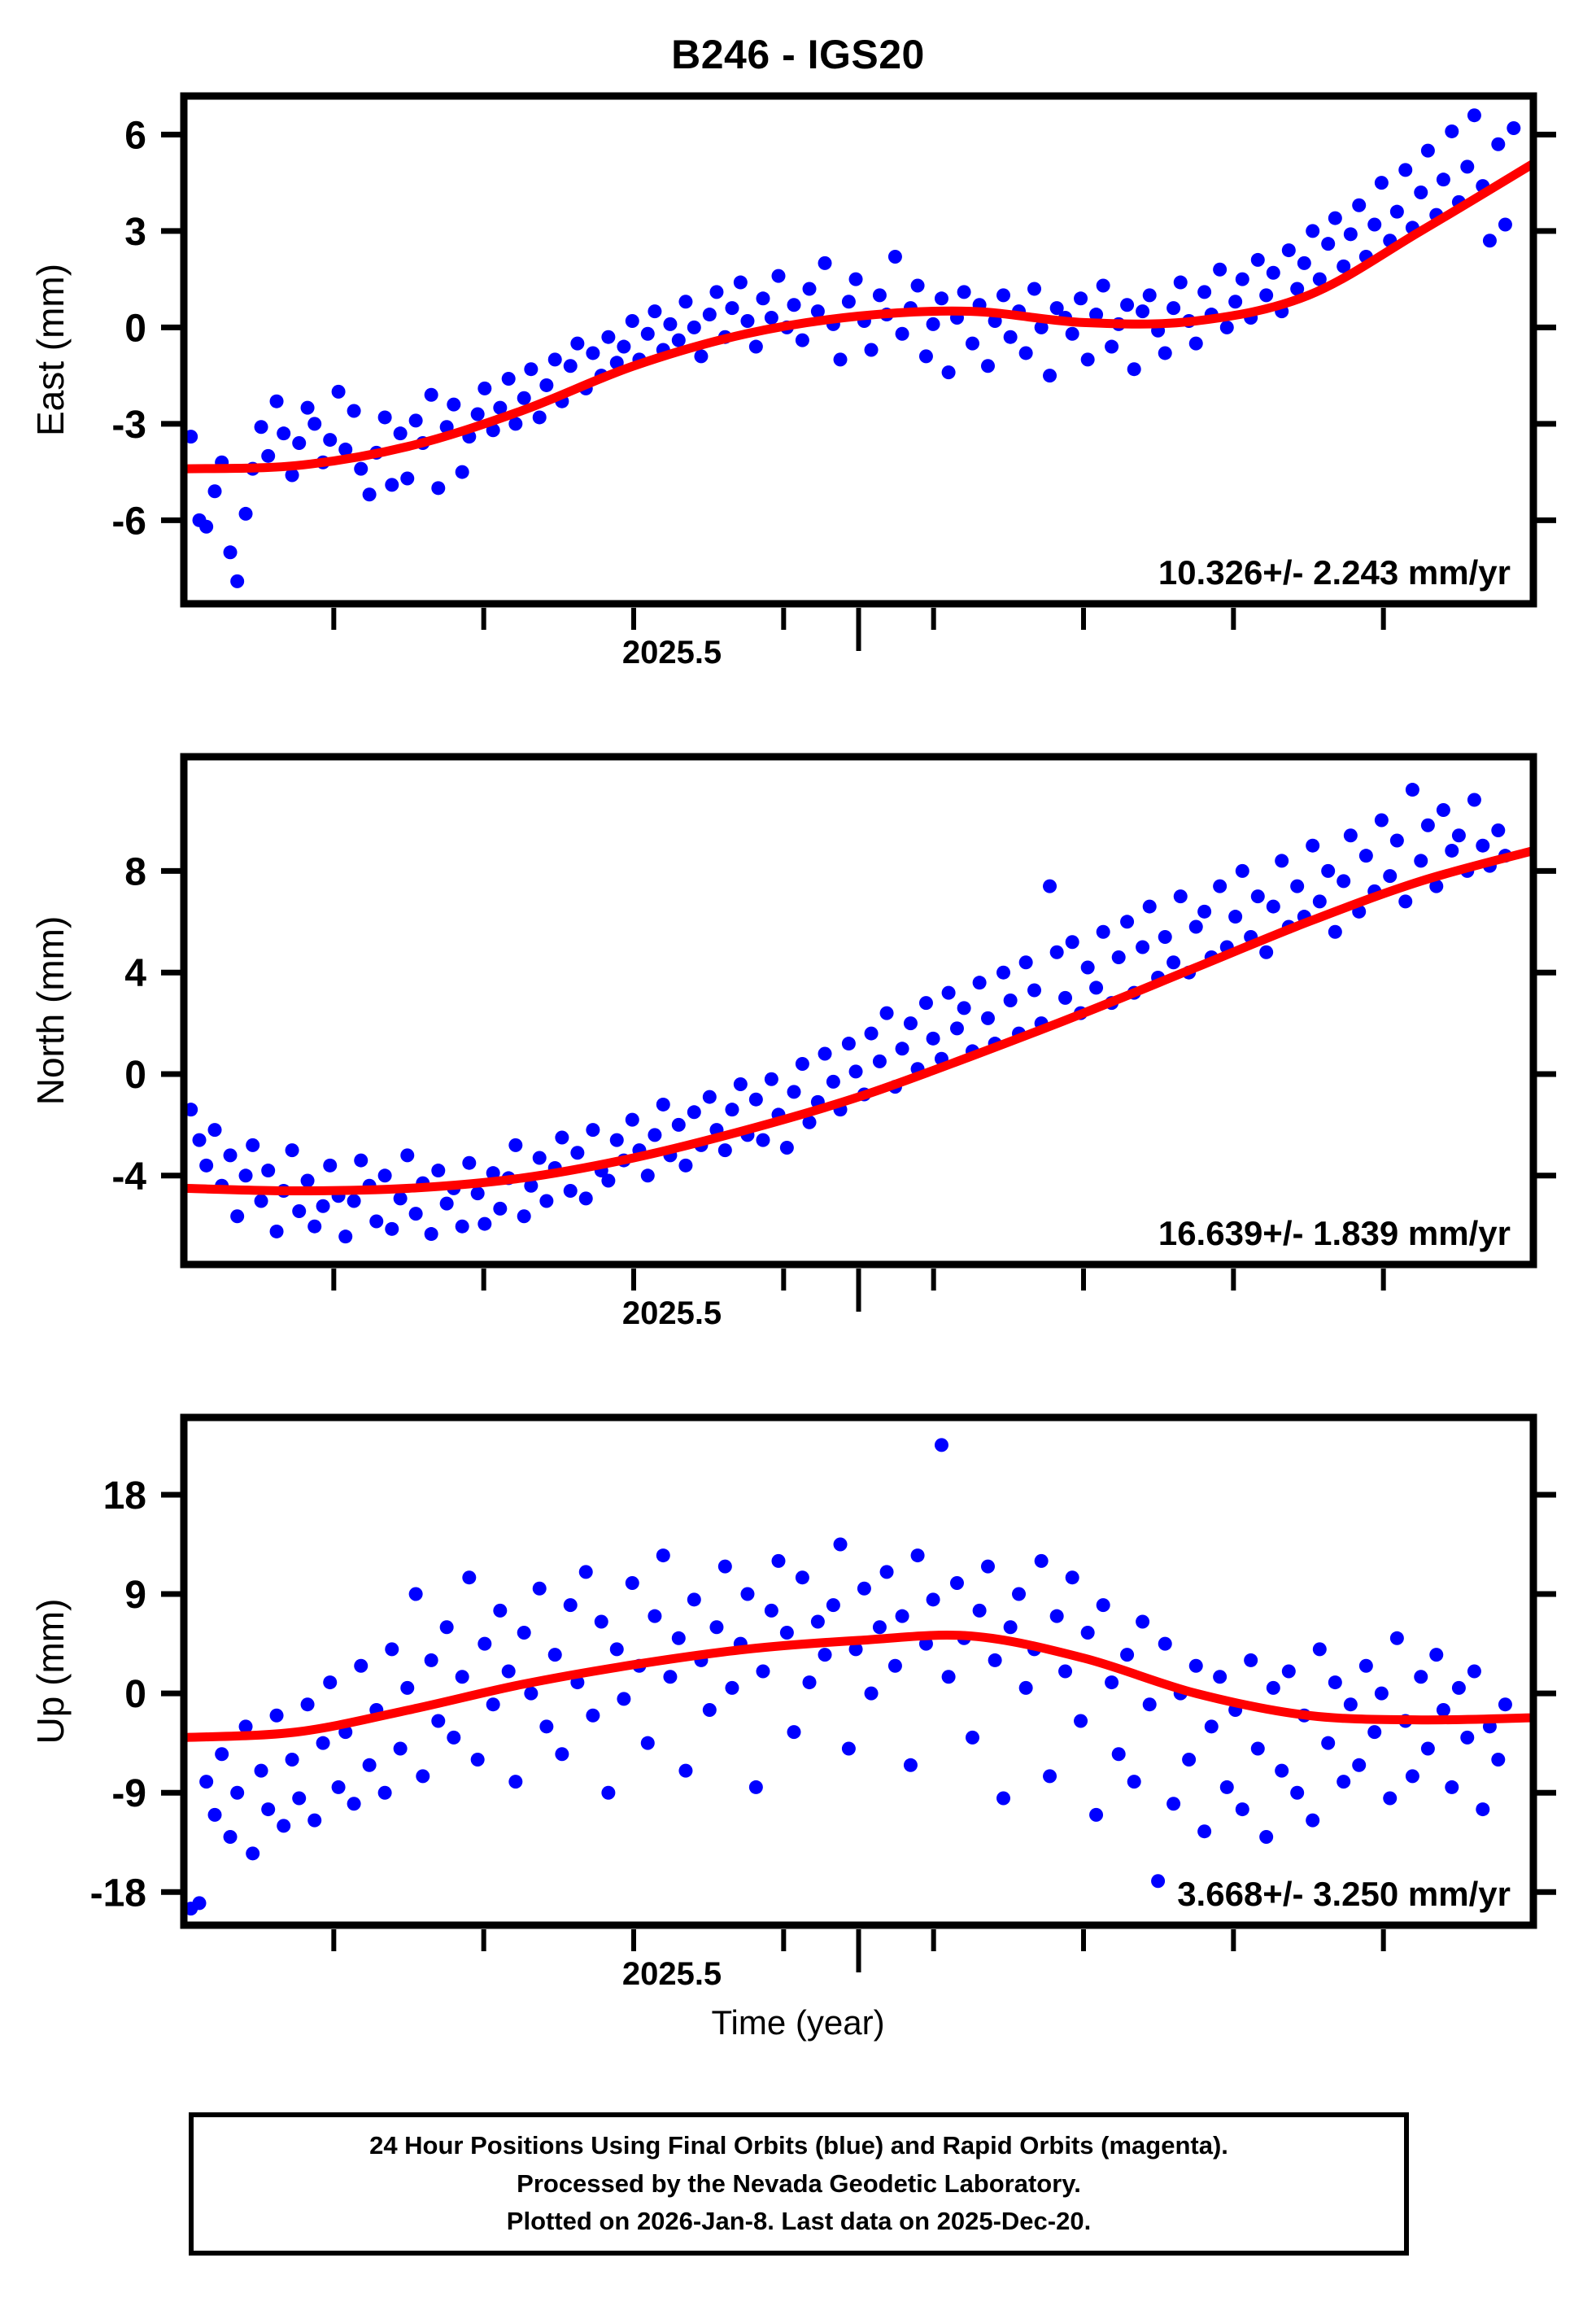  Describe the element at coordinates (1334, 1233) in the screenshot. I see `rate-annotation: 16.639+/- 1.839 mm/yr` at that location.